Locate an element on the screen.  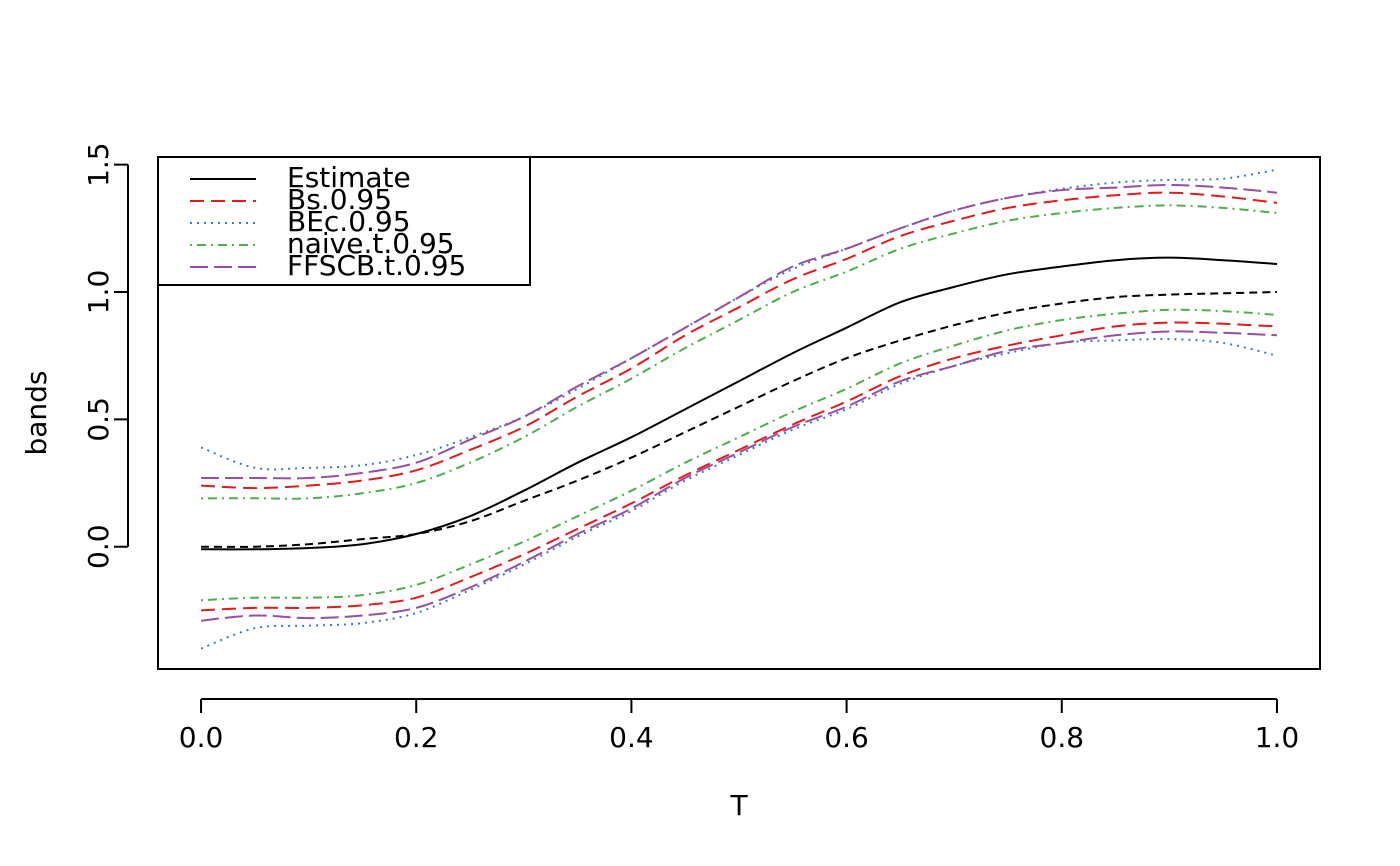
y-axis-label: bands is located at coordinates (36, 412).